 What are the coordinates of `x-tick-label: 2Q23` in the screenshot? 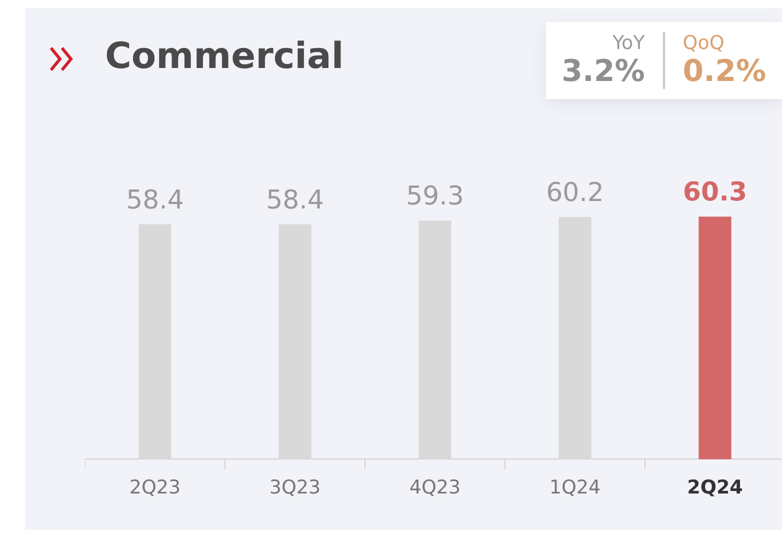 It's located at (155, 487).